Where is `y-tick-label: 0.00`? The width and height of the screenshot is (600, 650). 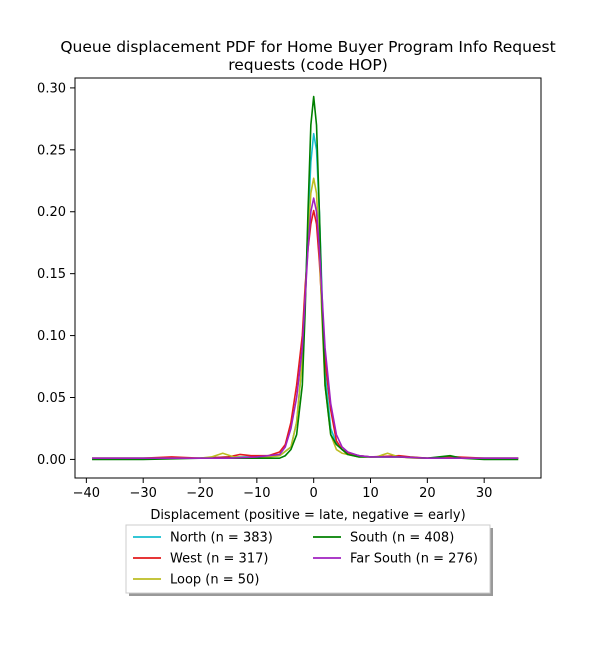 y-tick-label: 0.00 is located at coordinates (51, 460).